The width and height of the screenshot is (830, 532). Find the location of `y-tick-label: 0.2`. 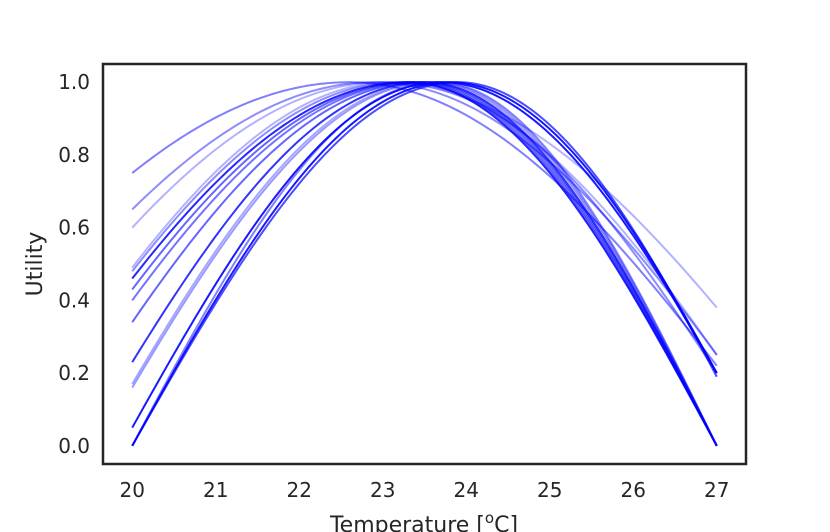

y-tick-label: 0.2 is located at coordinates (74, 373).